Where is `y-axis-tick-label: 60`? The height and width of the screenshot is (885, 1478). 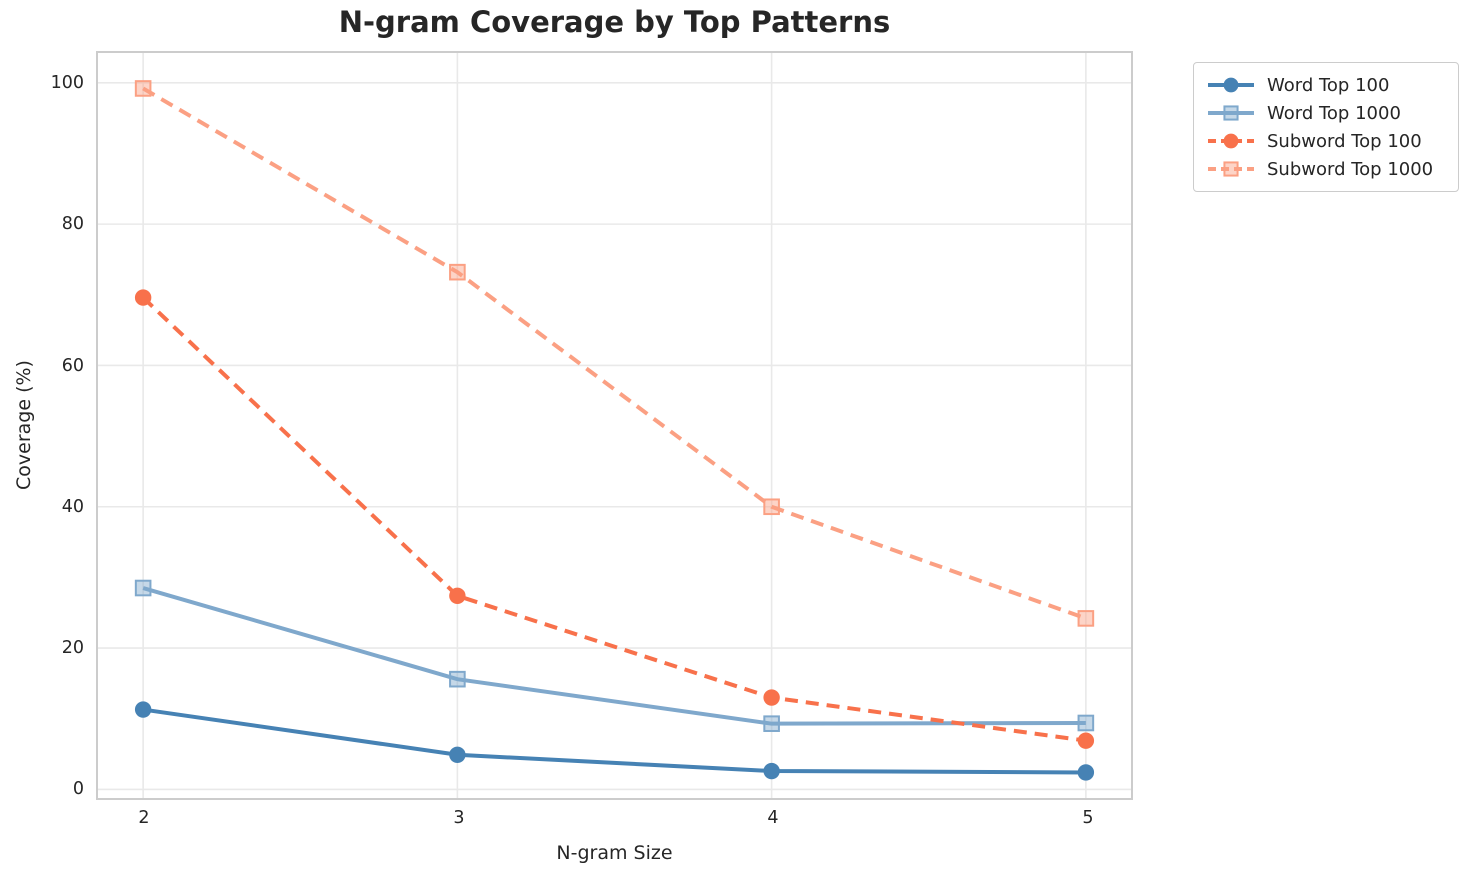 y-axis-tick-label: 60 is located at coordinates (72, 366).